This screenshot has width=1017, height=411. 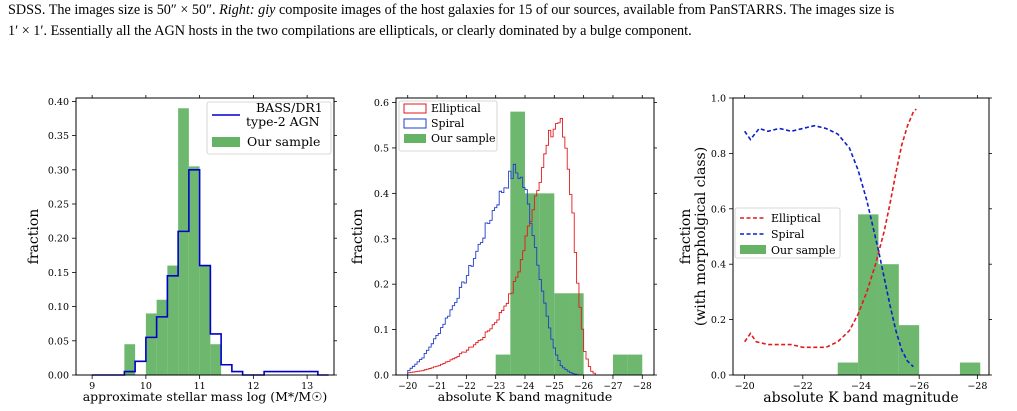 I want to click on x-tick-label: 12, so click(x=253, y=386).